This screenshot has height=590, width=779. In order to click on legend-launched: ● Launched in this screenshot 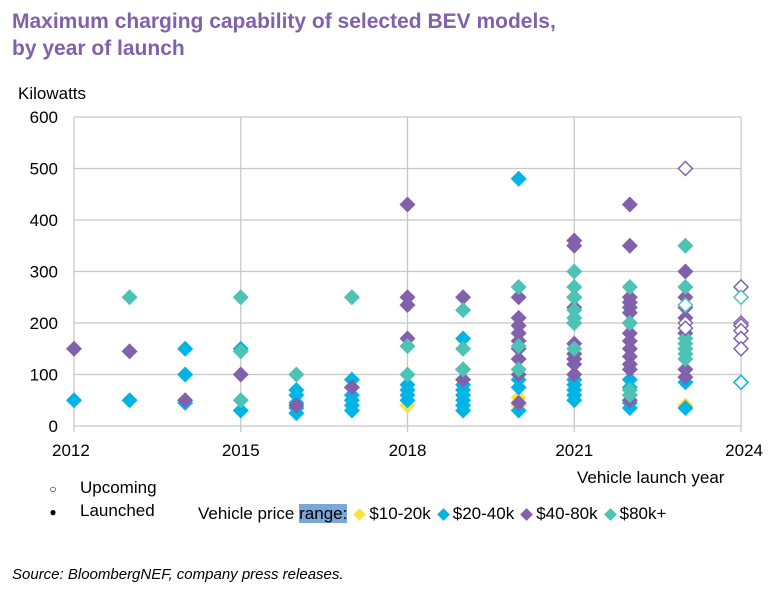, I will do `click(100, 511)`.